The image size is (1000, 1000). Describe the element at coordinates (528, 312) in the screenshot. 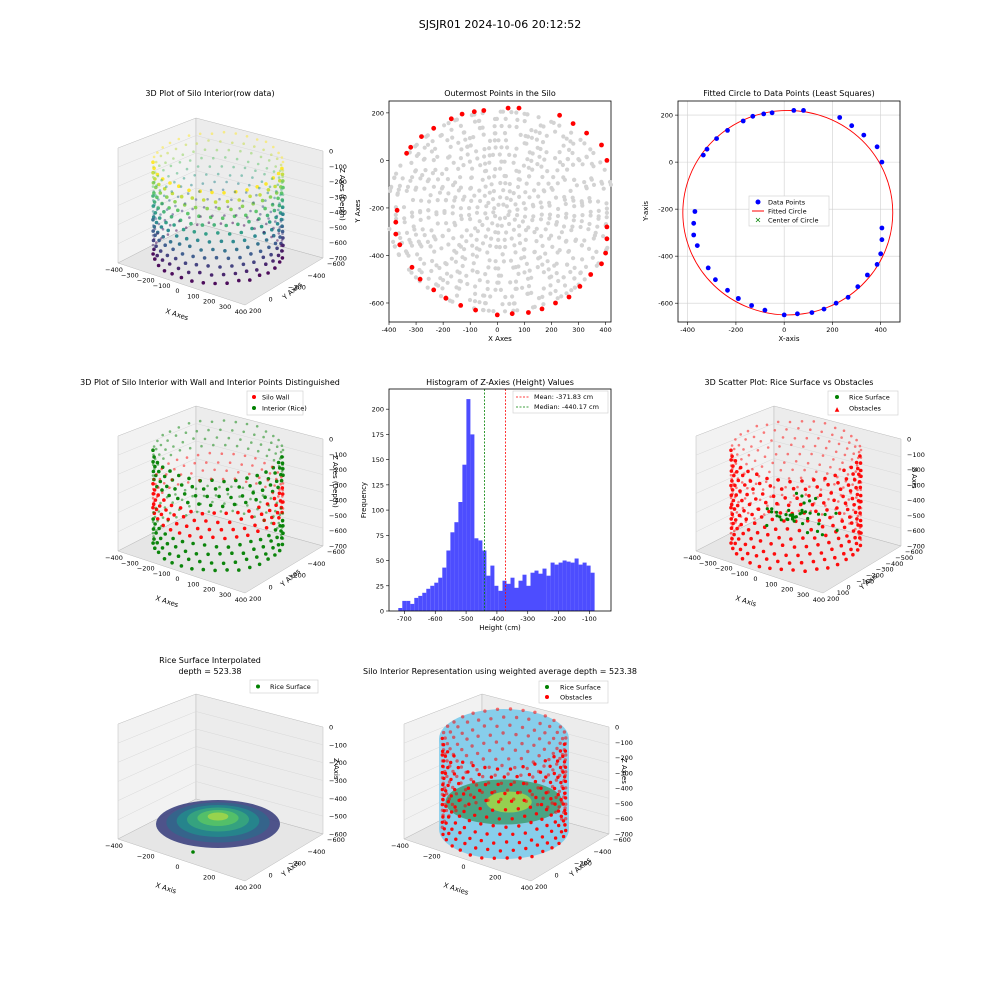

I see `outer-point` at that location.